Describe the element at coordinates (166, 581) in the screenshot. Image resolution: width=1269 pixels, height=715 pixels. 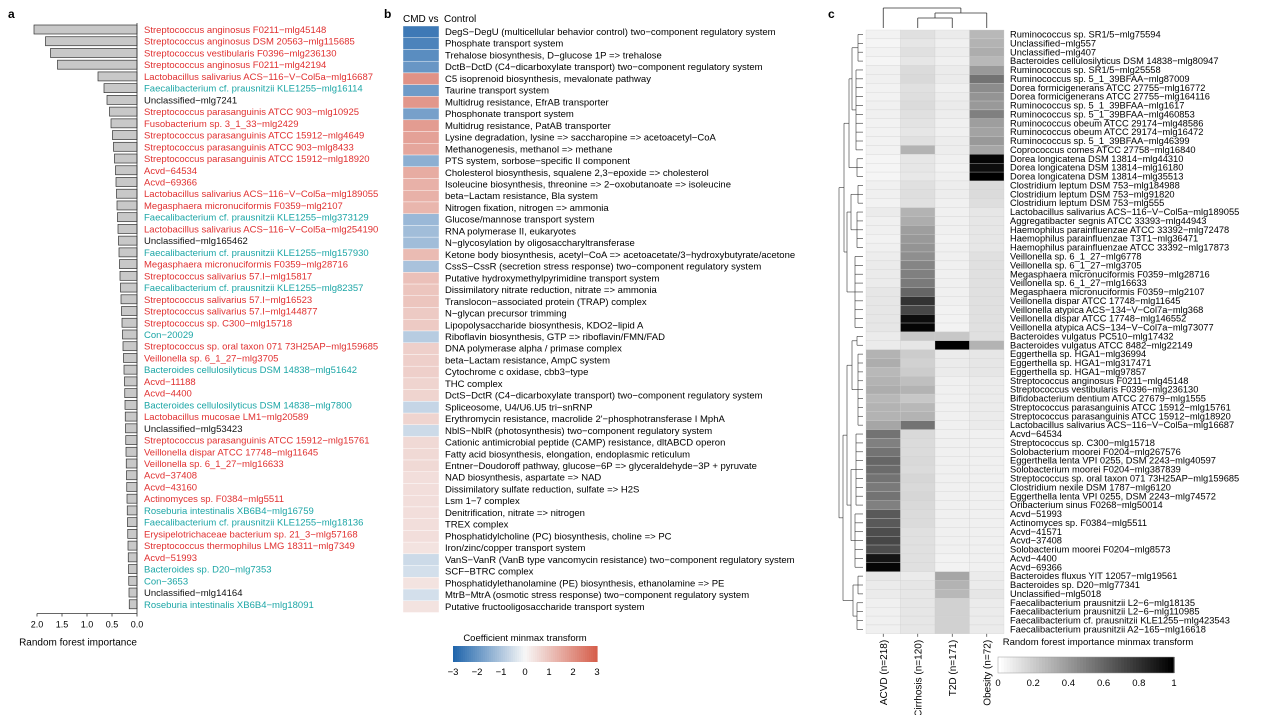
I see `bar-label: Con−3653` at that location.